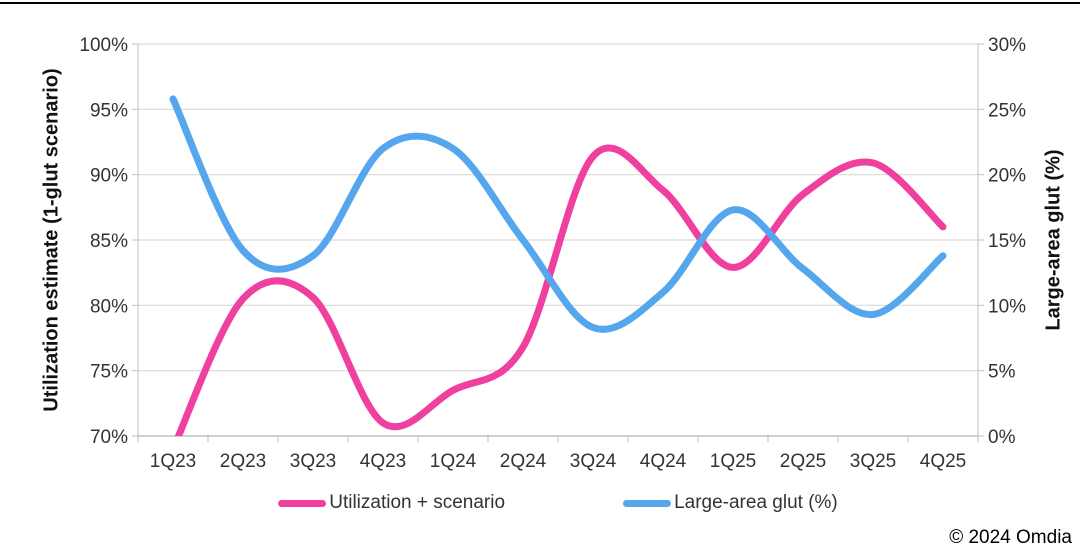 The width and height of the screenshot is (1080, 552). I want to click on x-axis-tick-label: 4Q25, so click(943, 461).